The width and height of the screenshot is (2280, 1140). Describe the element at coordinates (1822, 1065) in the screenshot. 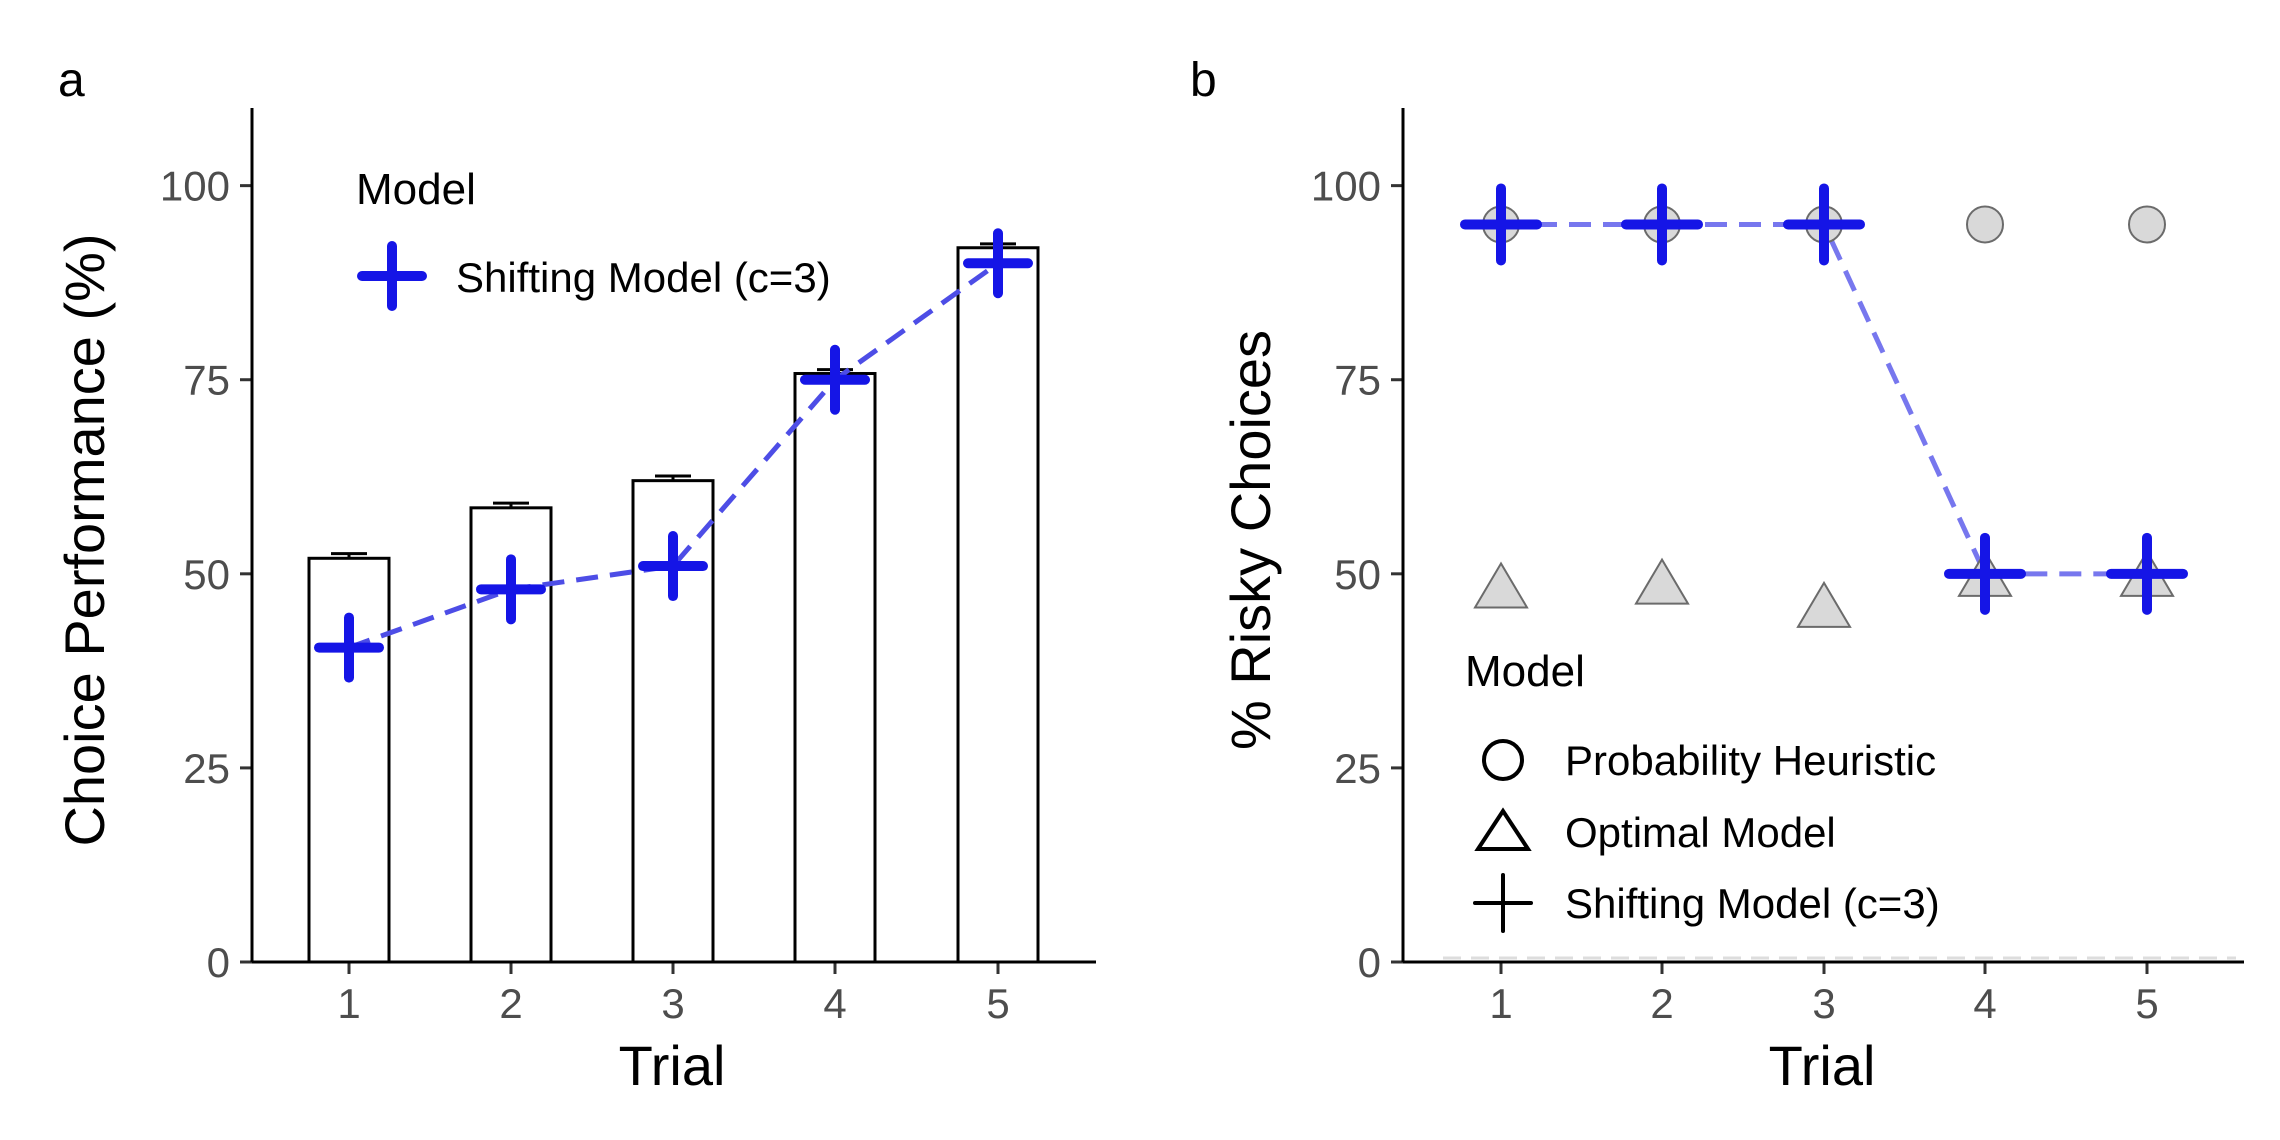

I see `panel-b-xlabel: Trial` at that location.